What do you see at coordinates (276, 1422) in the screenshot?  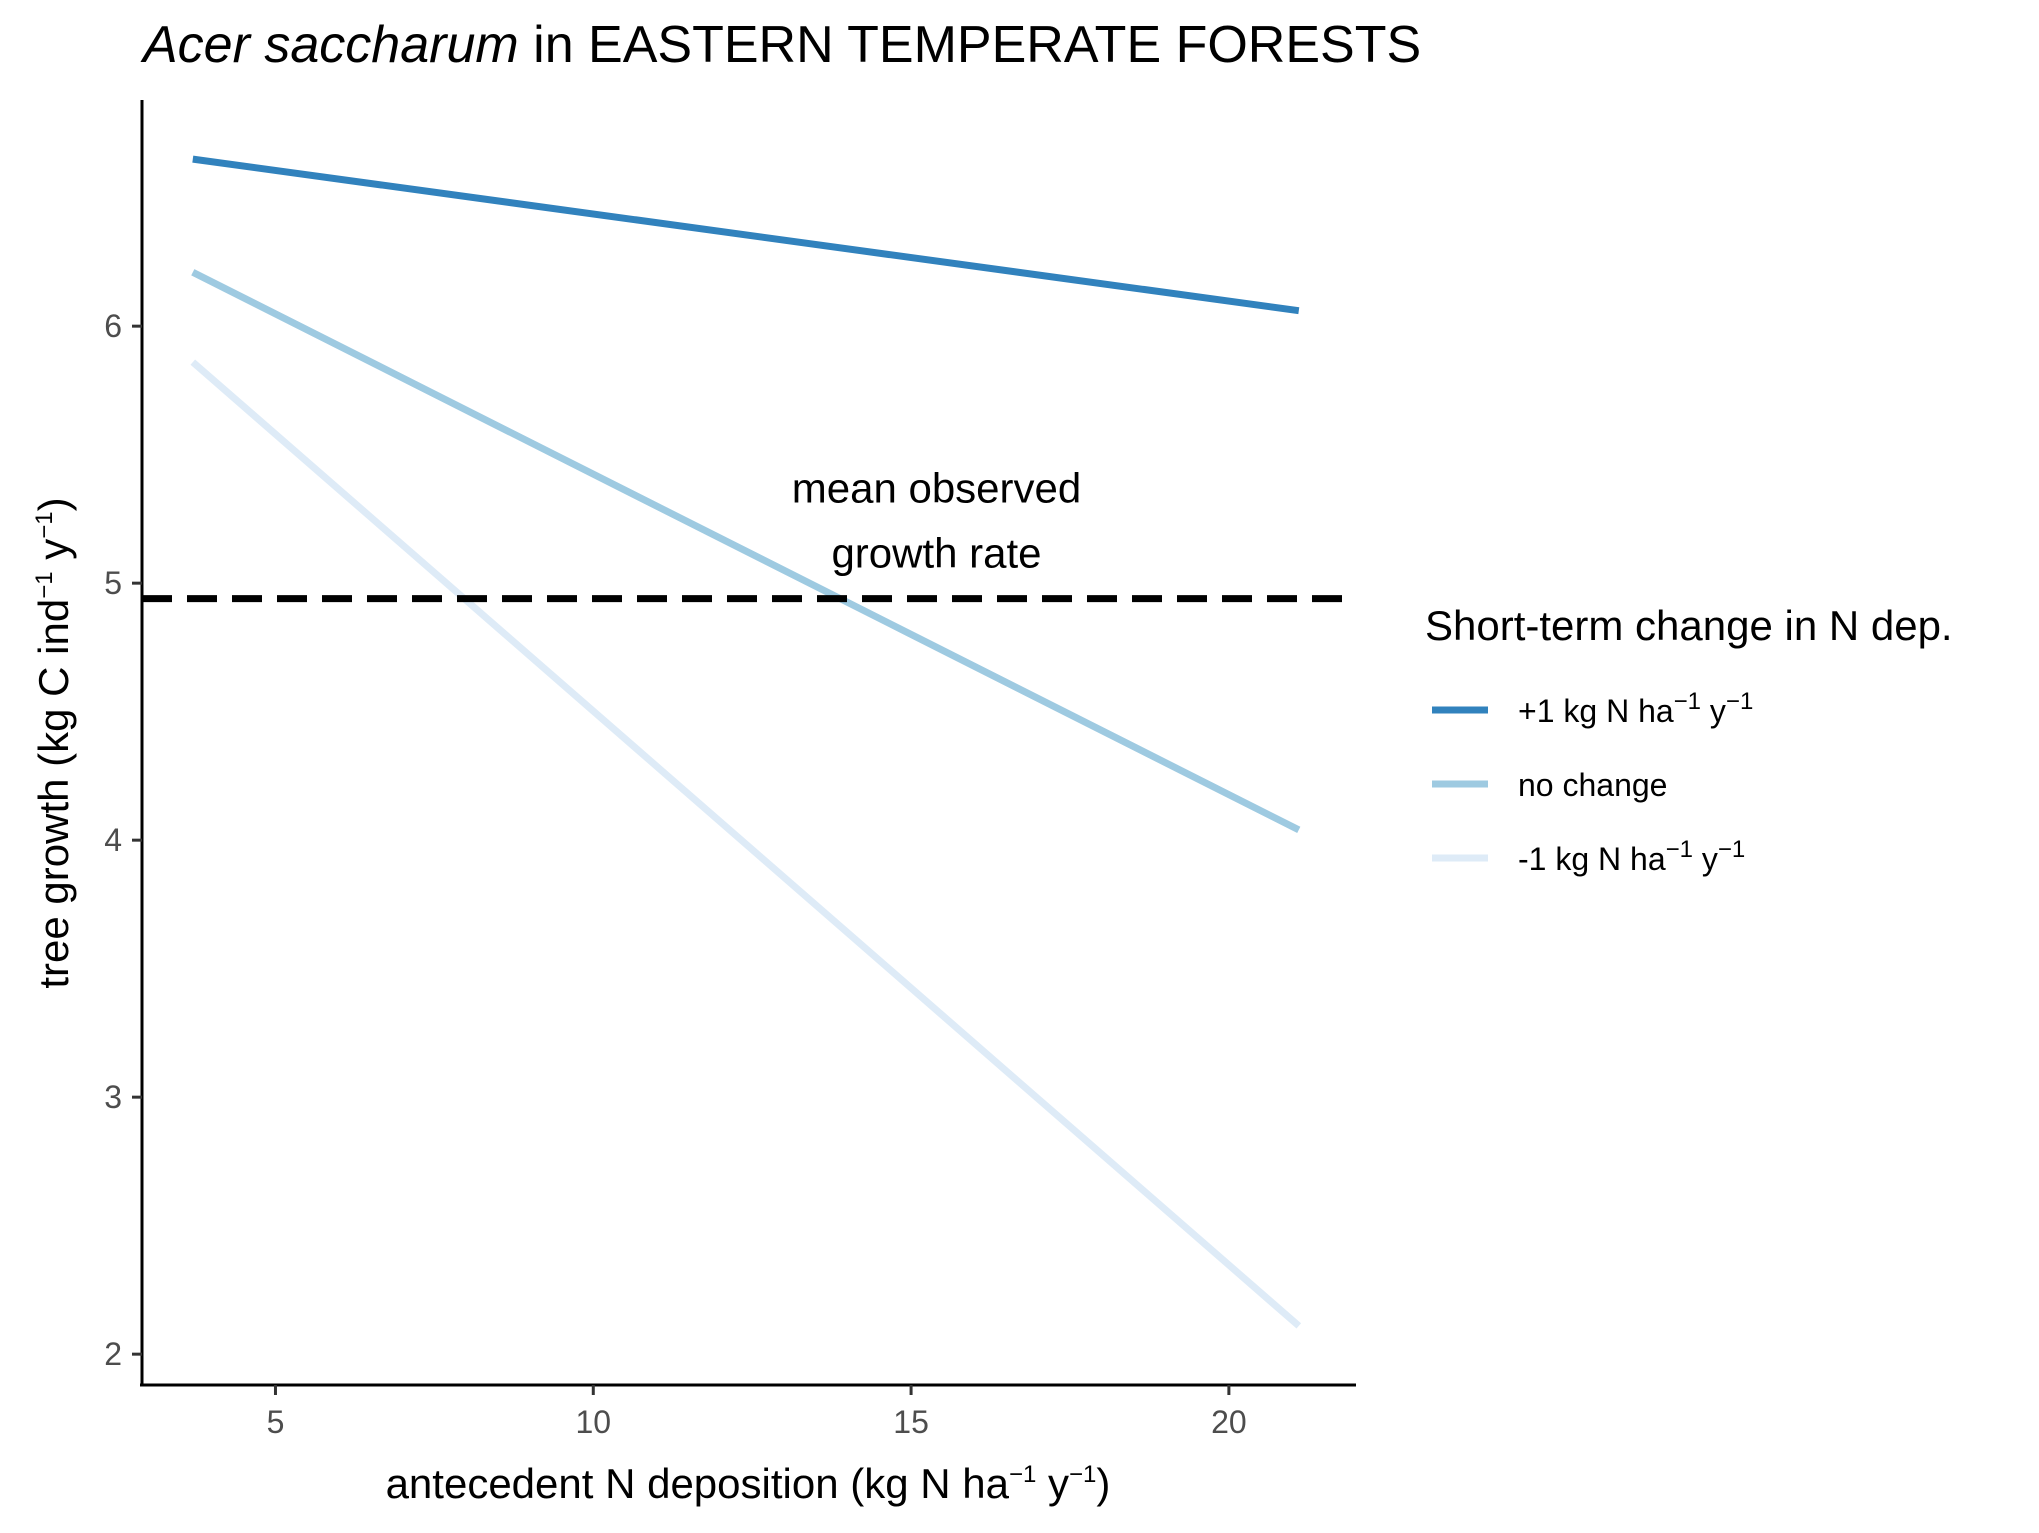 I see `x-tick-label: 5` at bounding box center [276, 1422].